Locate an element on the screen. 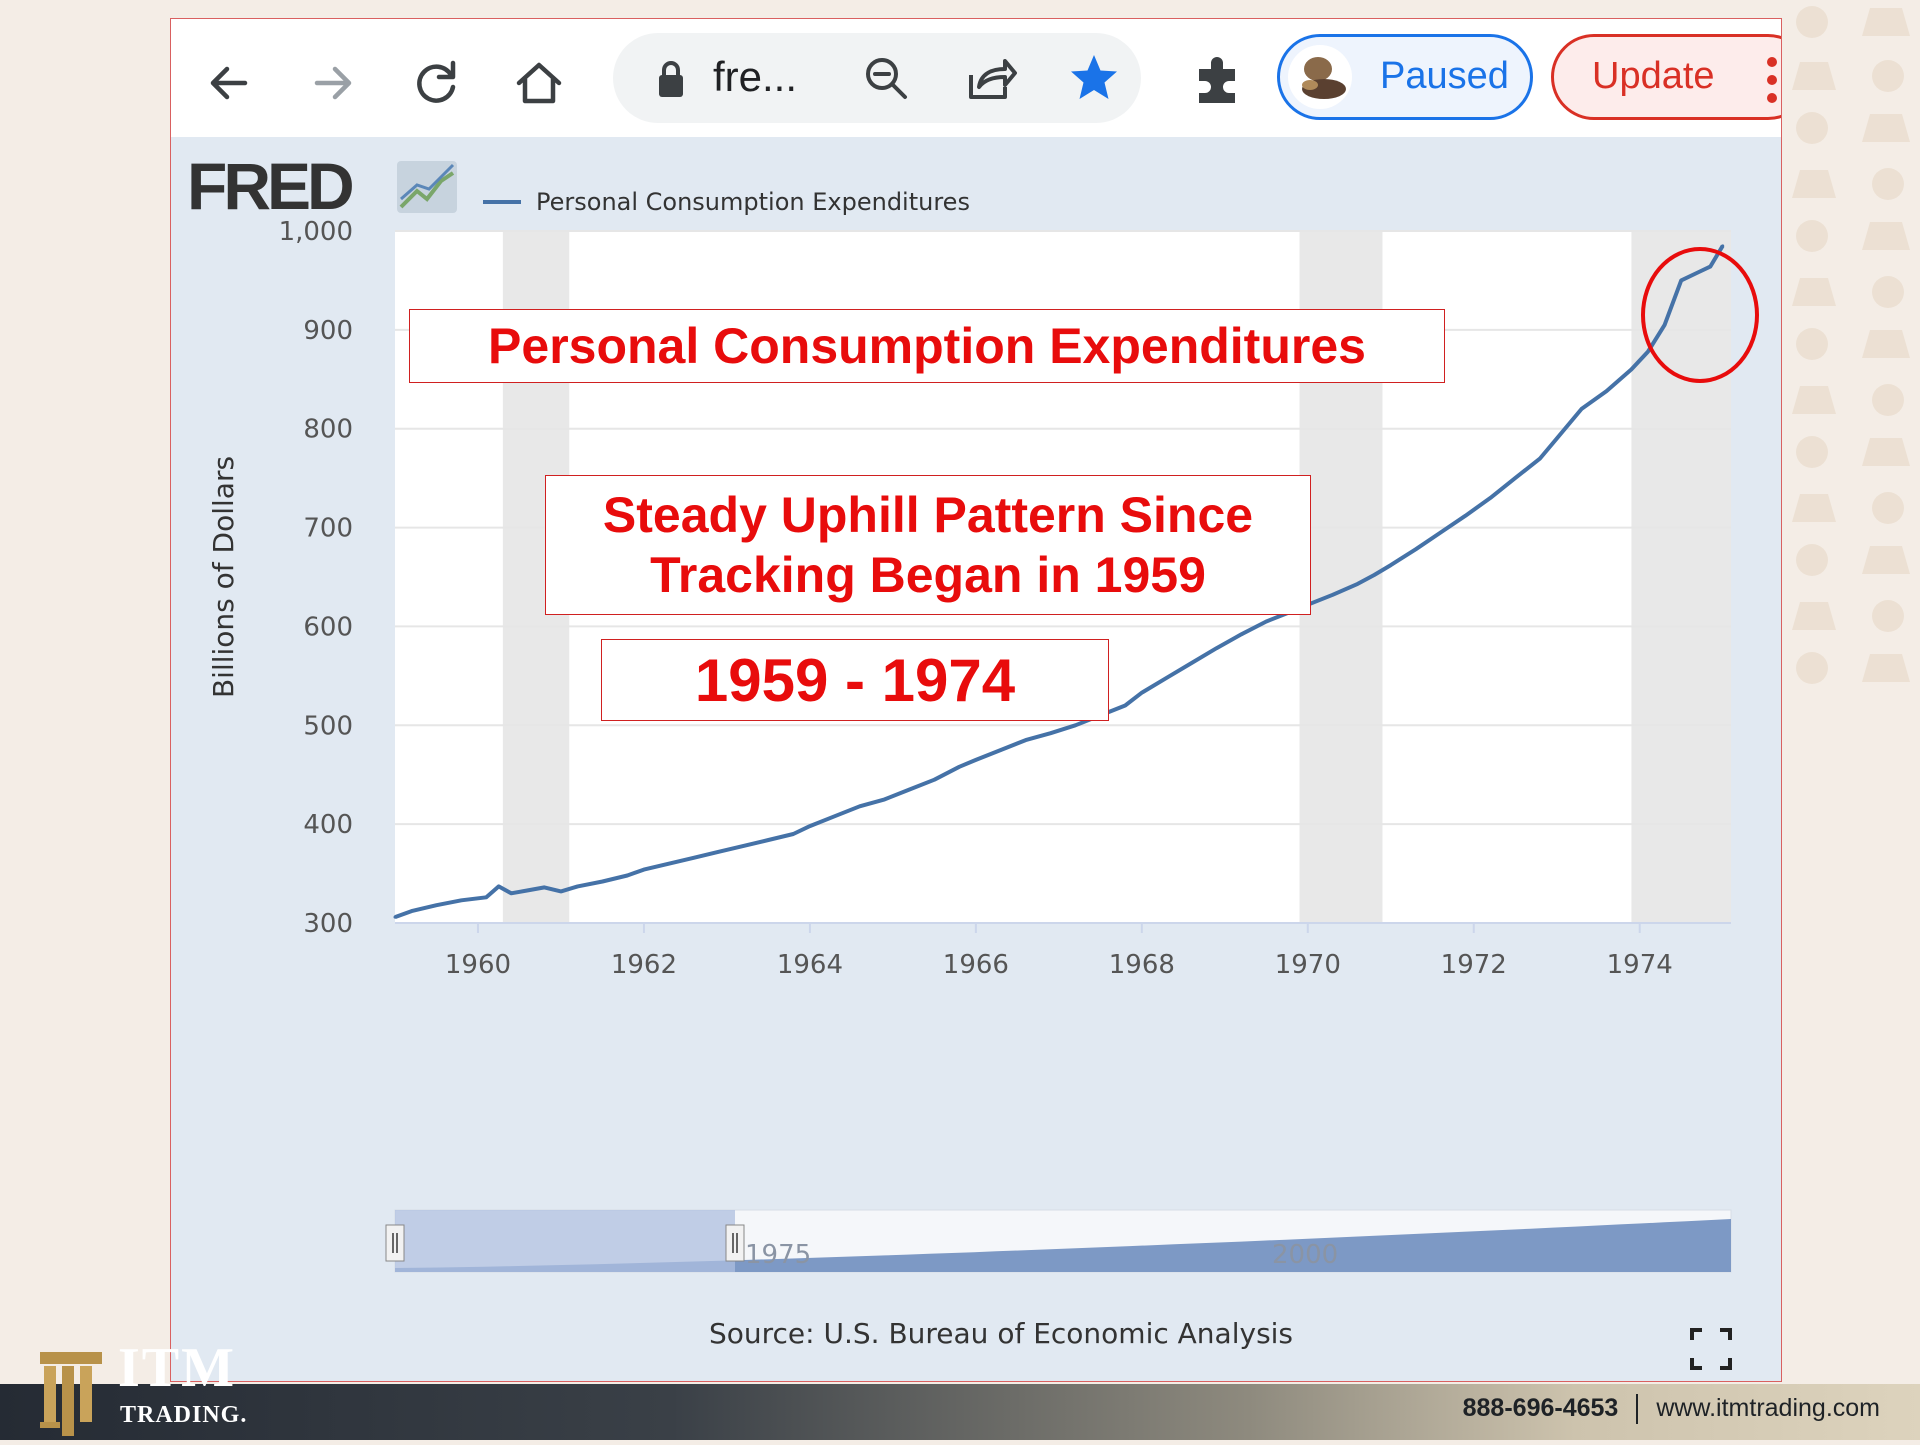 The width and height of the screenshot is (1920, 1445). y-tick-500: 500 is located at coordinates (328, 726).